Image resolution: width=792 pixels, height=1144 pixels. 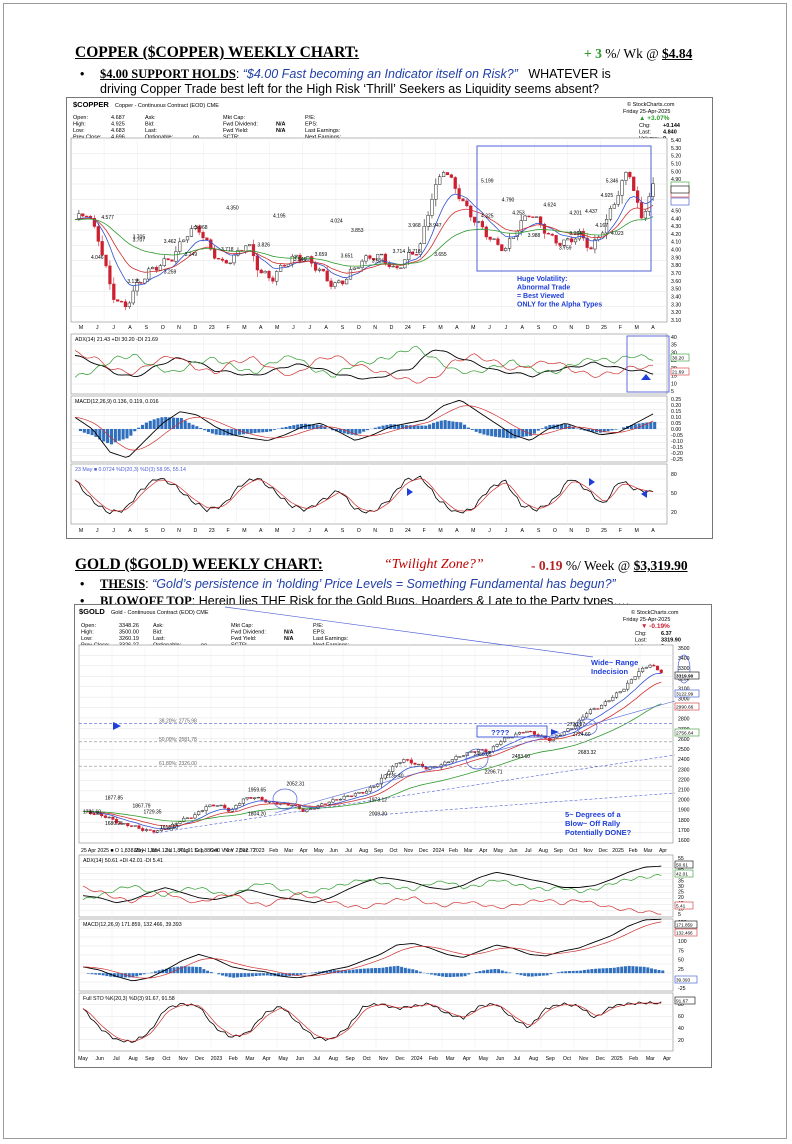 I want to click on copper-ema-line, so click(x=364, y=241).